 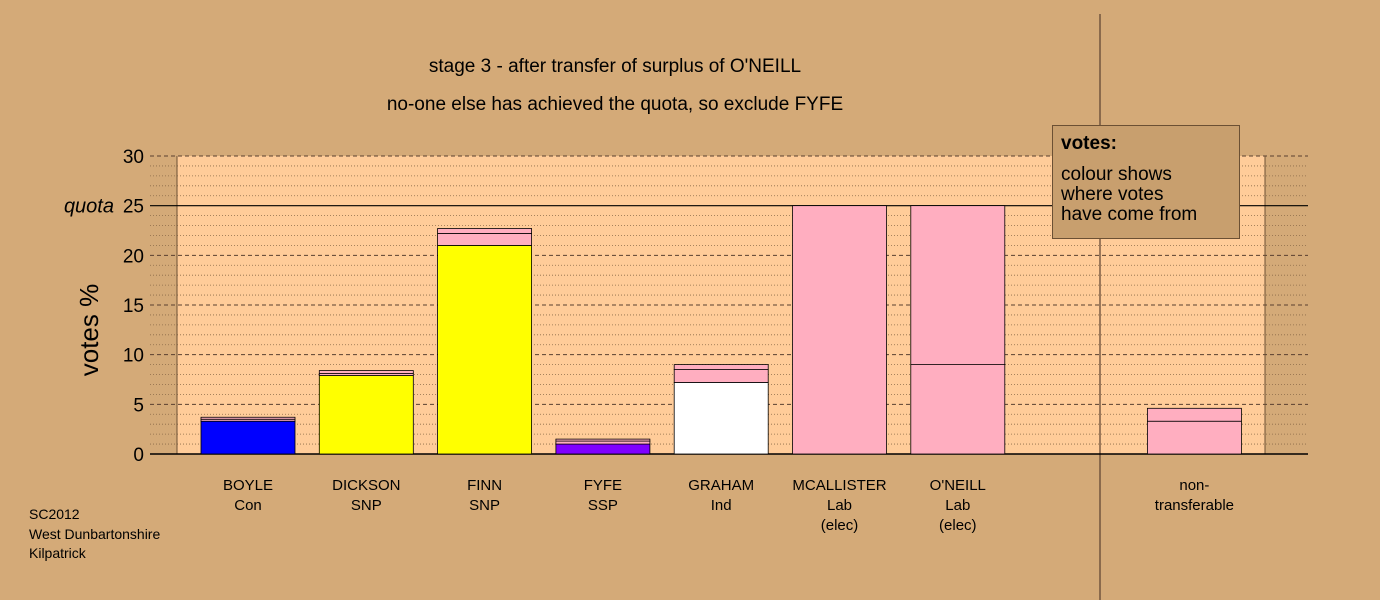 What do you see at coordinates (248, 505) in the screenshot?
I see `x-tick-label: Con` at bounding box center [248, 505].